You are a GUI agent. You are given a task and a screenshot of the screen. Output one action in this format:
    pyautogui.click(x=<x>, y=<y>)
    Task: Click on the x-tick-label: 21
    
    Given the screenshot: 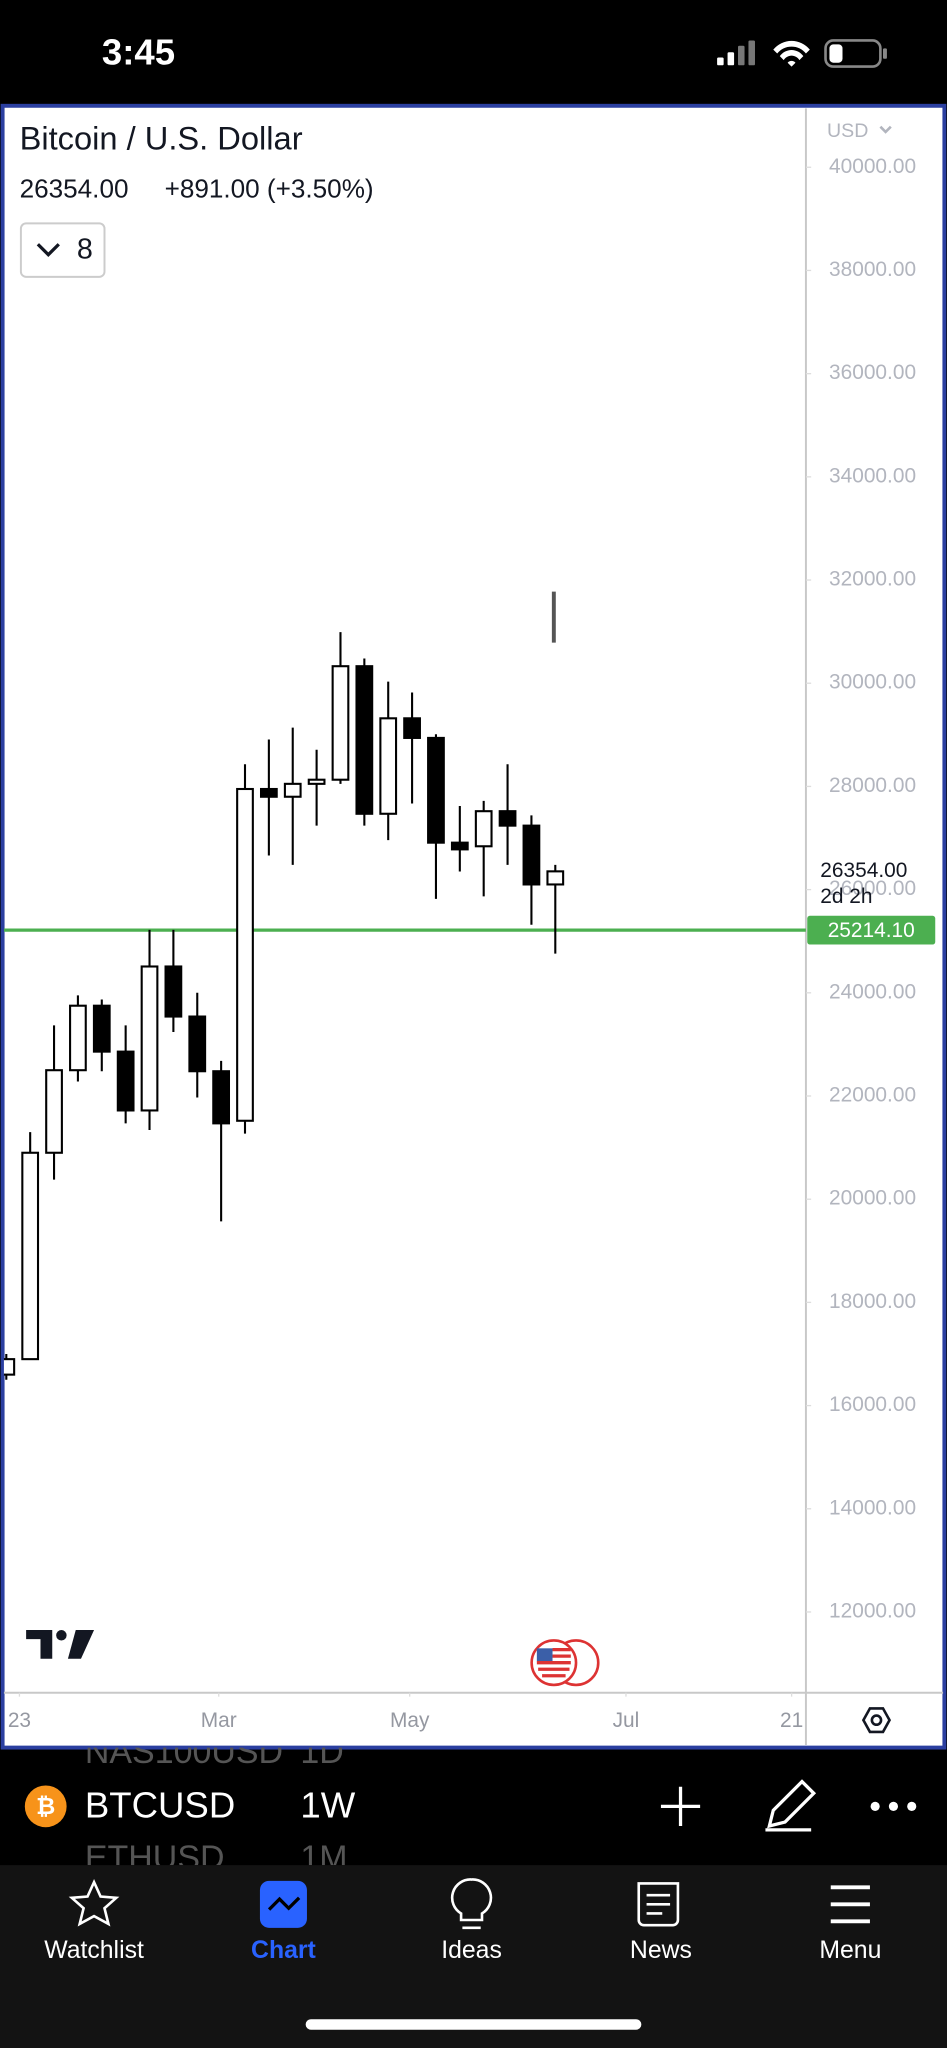 What is the action you would take?
    pyautogui.click(x=791, y=1720)
    